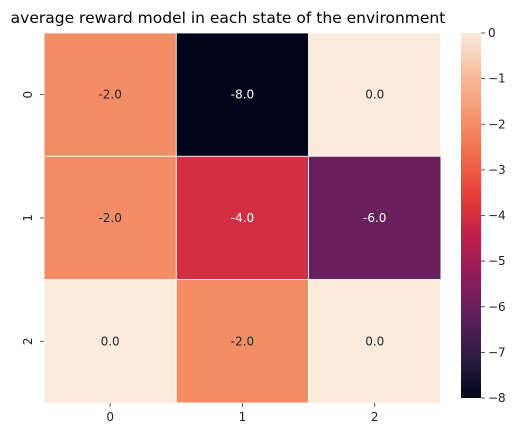  What do you see at coordinates (497, 124) in the screenshot?
I see `colorbar-tick-label: −2` at bounding box center [497, 124].